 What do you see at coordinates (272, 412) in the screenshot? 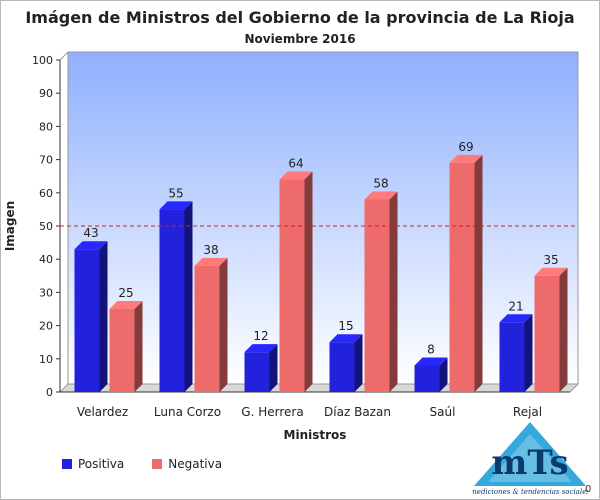
I see `x-category-label: G. Herrera` at bounding box center [272, 412].